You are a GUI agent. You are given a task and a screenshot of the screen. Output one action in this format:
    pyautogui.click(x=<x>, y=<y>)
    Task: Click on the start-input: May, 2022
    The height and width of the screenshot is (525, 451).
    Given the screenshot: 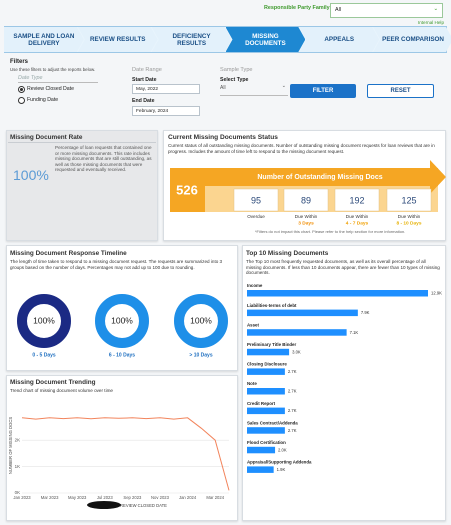 What is the action you would take?
    pyautogui.click(x=166, y=89)
    